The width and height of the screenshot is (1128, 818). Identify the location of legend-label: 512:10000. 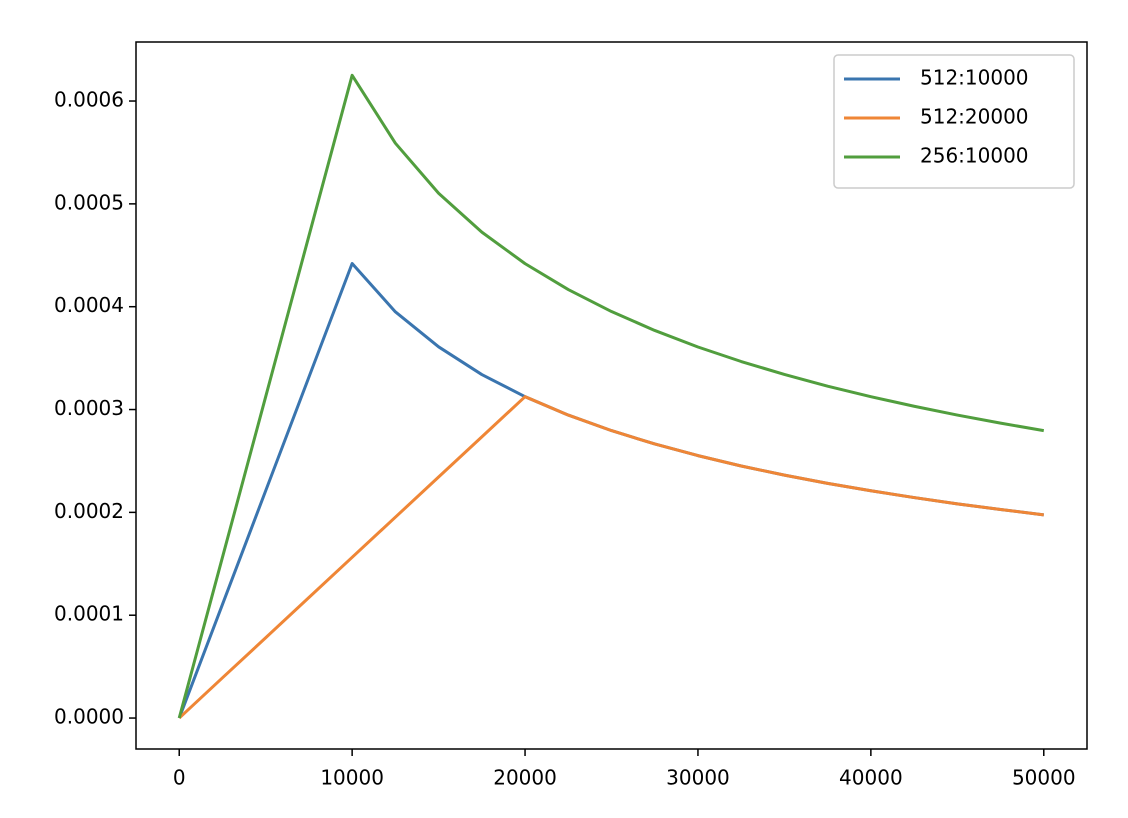
(974, 78).